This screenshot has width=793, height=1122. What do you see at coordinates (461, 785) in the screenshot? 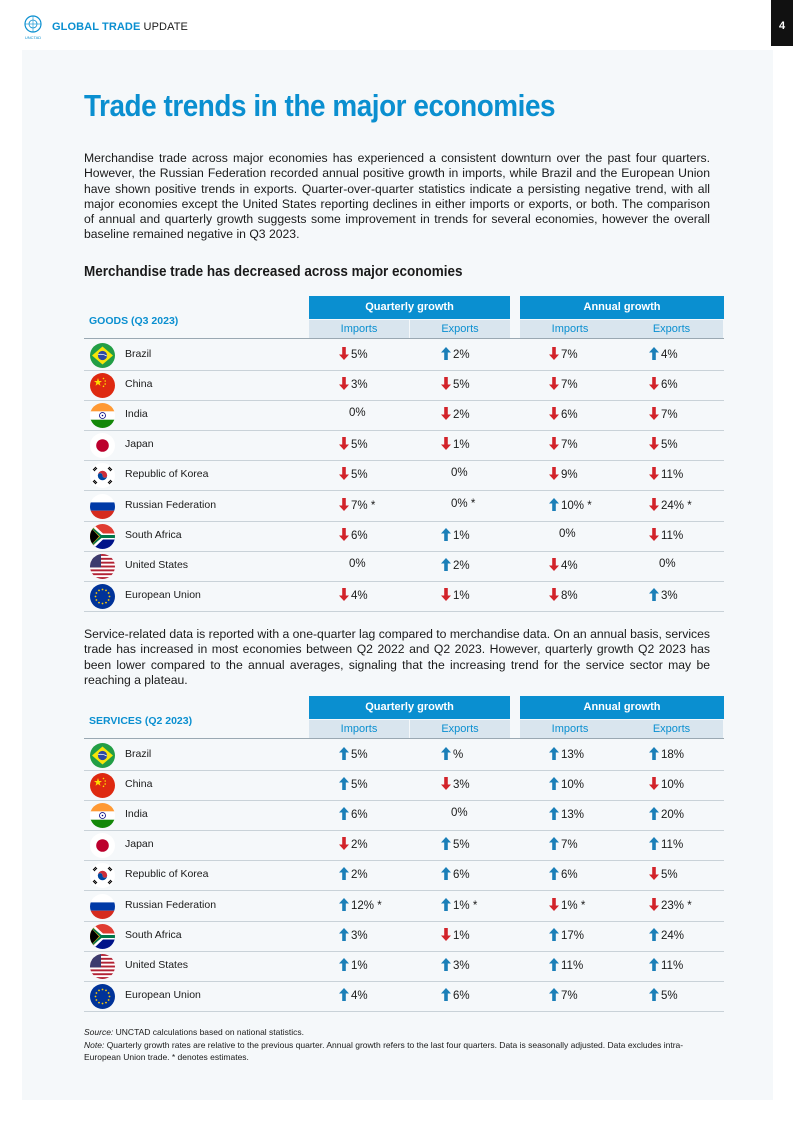
I see `growth-value-text: 3%` at bounding box center [461, 785].